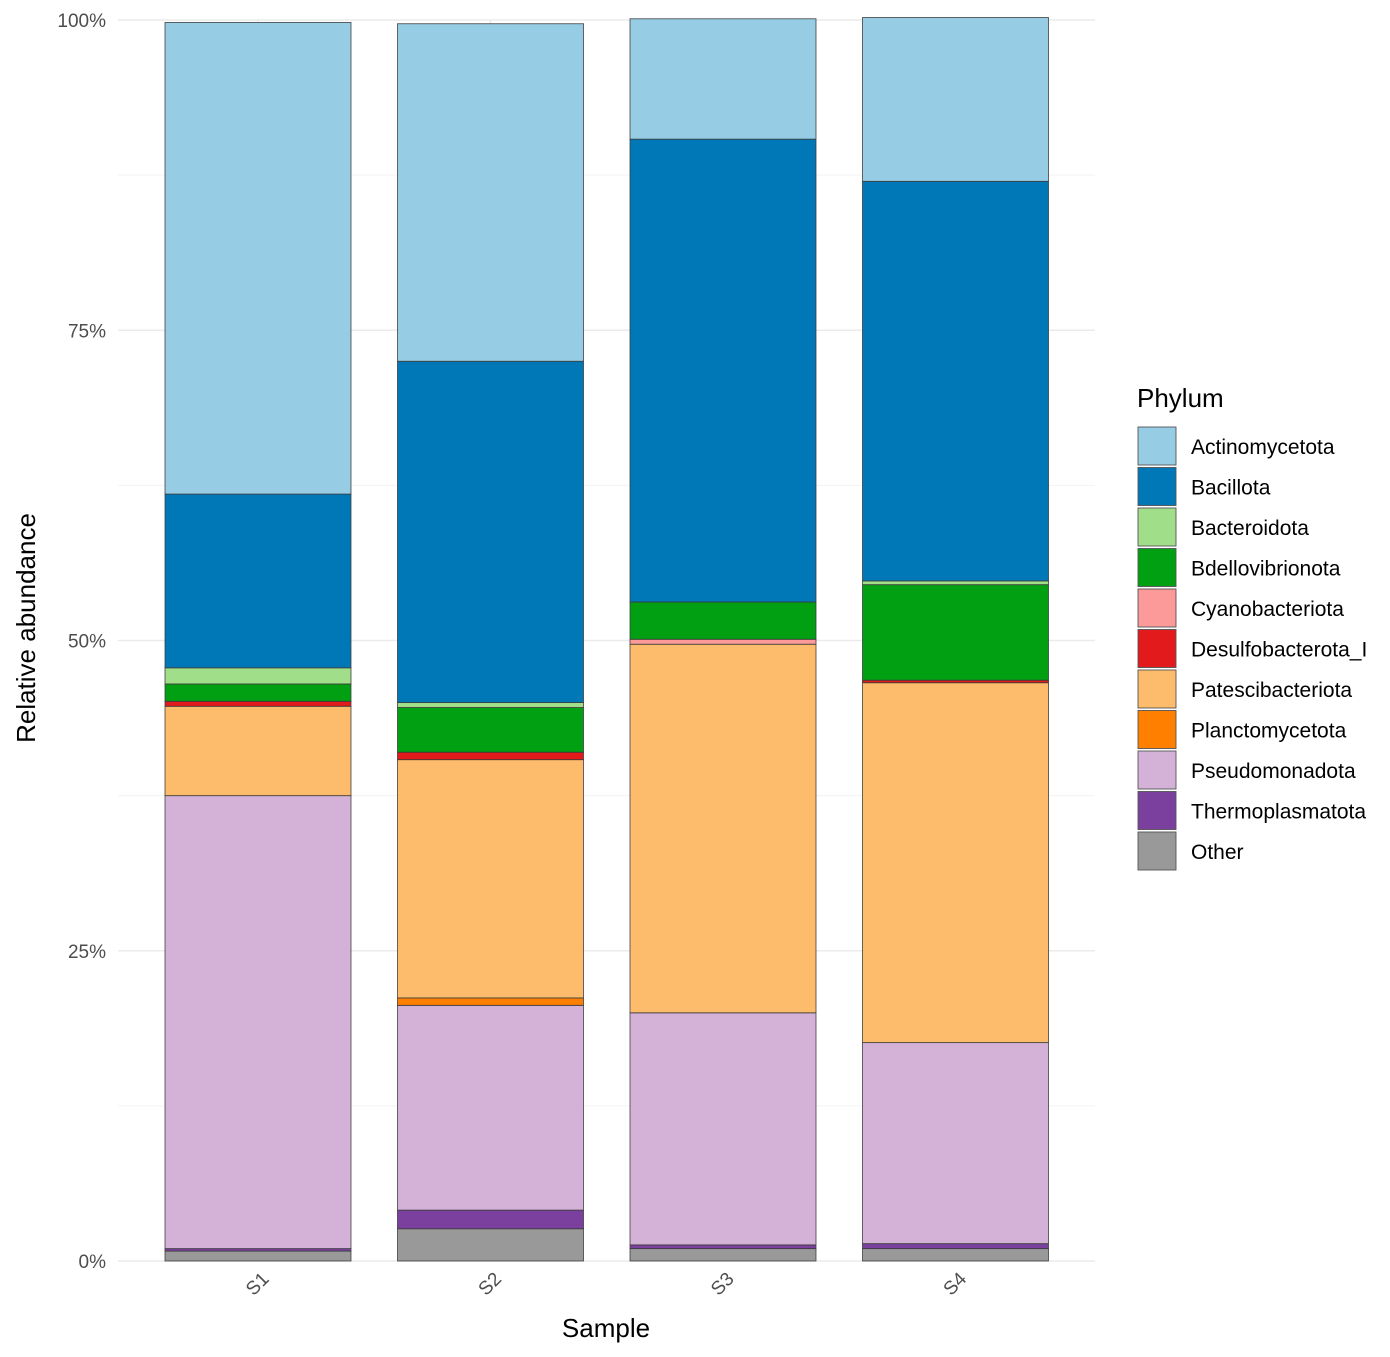 The width and height of the screenshot is (1390, 1357). What do you see at coordinates (723, 370) in the screenshot?
I see `bar-segment-s3-bacillota` at bounding box center [723, 370].